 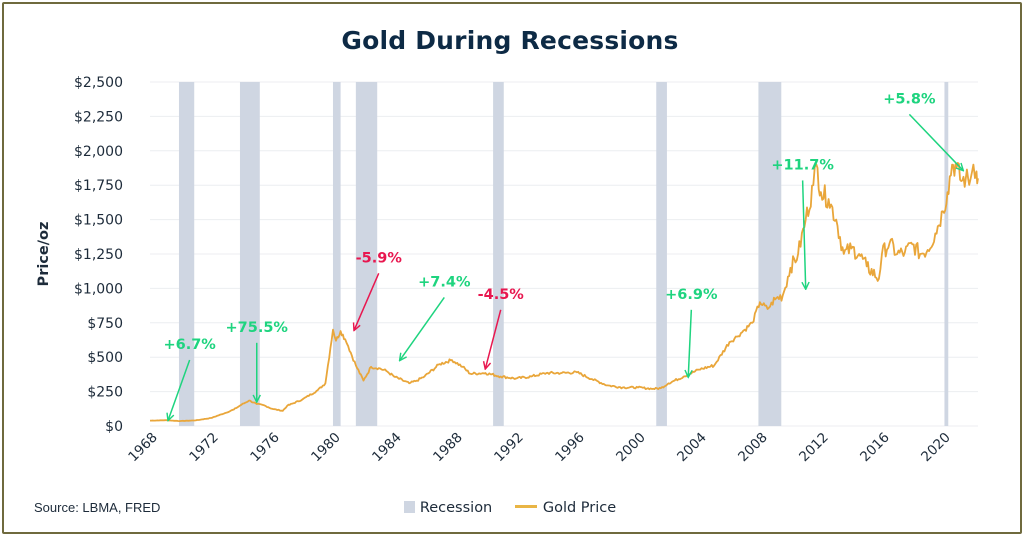 What do you see at coordinates (98, 221) in the screenshot?
I see `y-tick-label: $1,500` at bounding box center [98, 221].